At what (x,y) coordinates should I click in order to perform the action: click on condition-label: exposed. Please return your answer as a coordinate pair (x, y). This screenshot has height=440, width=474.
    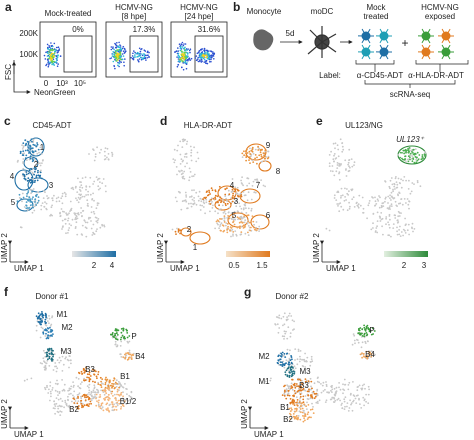
    Looking at the image, I should click on (440, 16).